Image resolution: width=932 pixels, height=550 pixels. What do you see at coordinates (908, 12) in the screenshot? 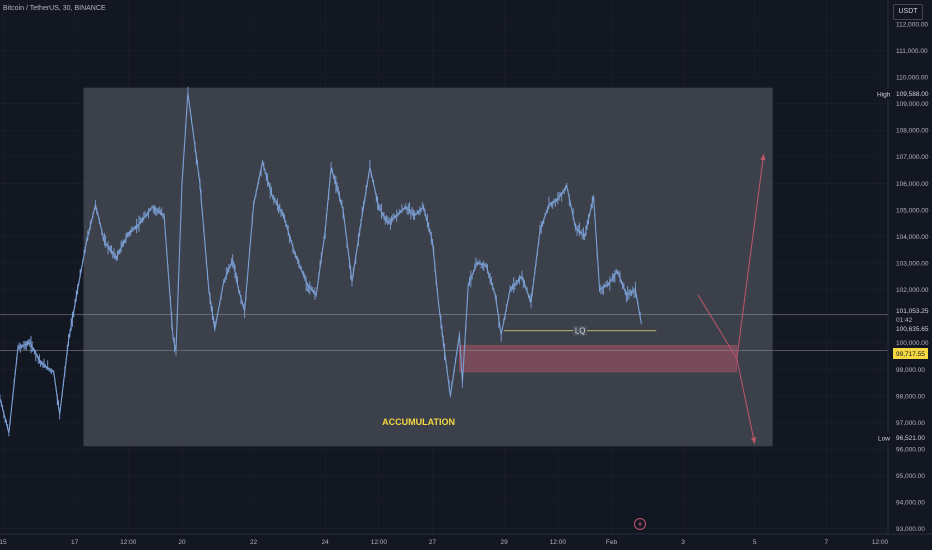
I see `currency-button: USDT` at bounding box center [908, 12].